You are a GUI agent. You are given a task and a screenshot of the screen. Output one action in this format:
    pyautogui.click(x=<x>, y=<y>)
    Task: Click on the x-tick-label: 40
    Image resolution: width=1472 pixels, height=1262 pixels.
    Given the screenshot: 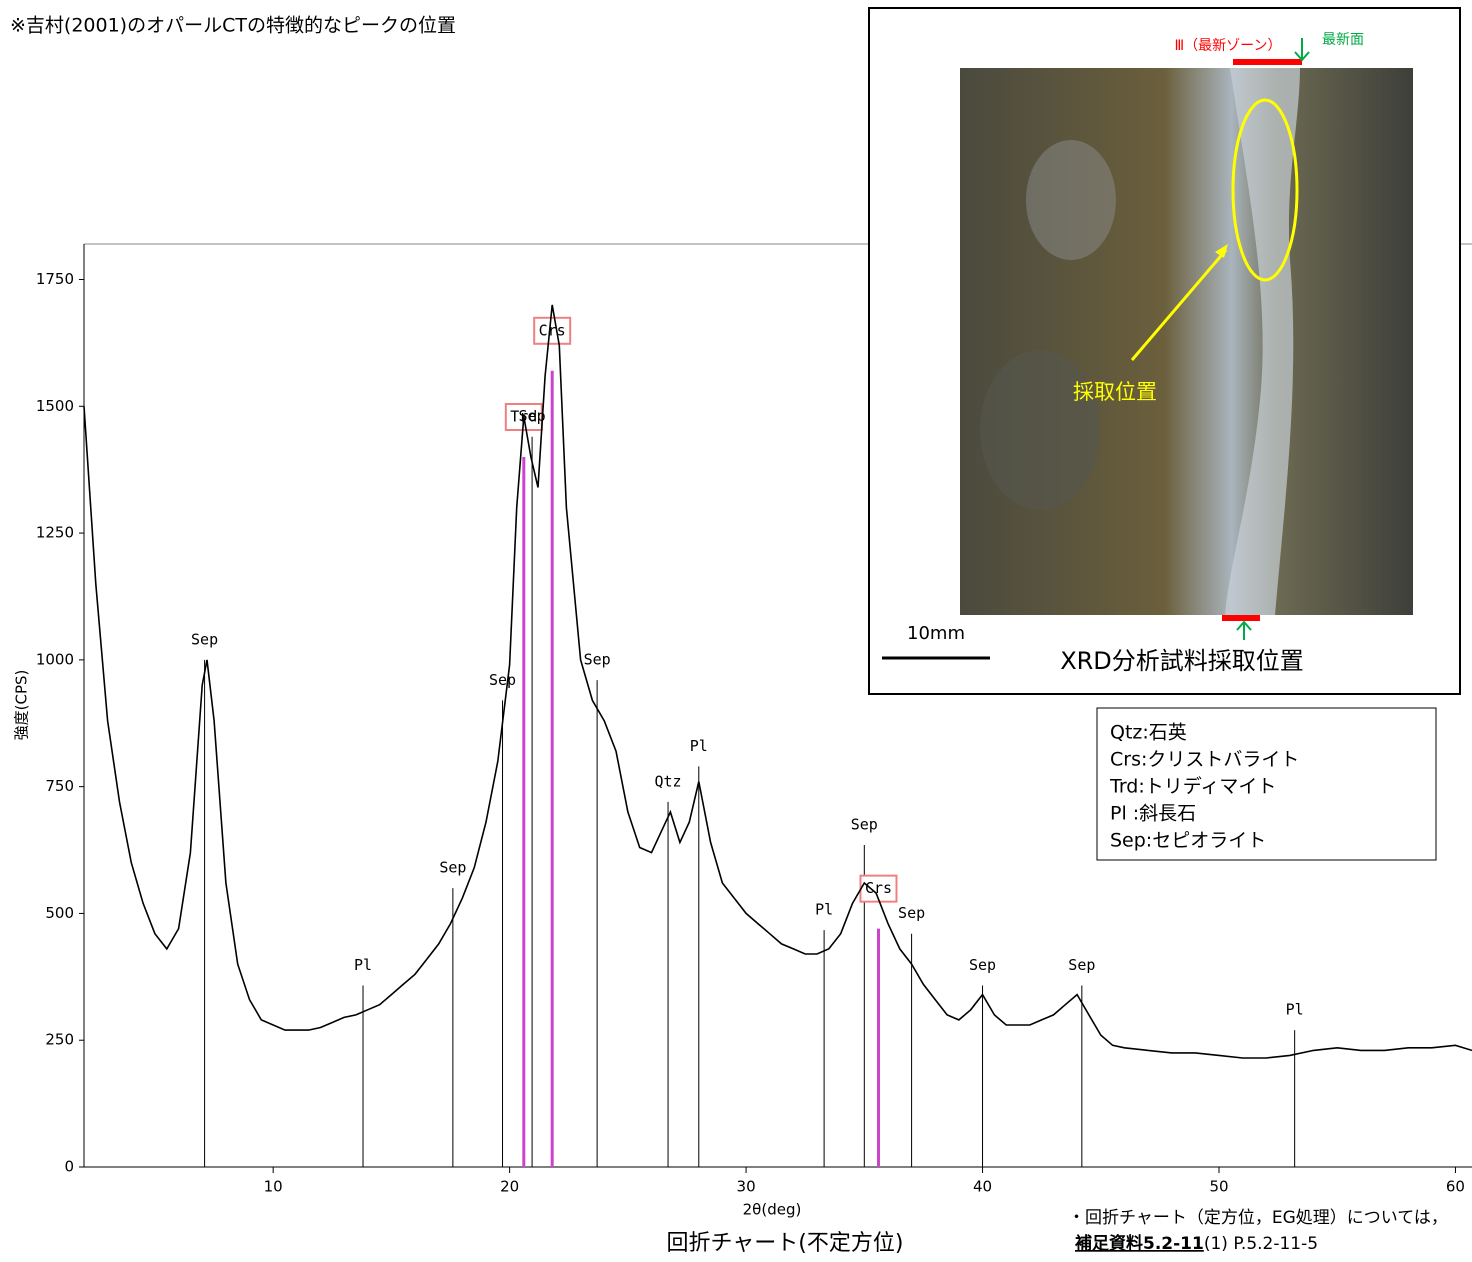 What is the action you would take?
    pyautogui.click(x=982, y=1187)
    